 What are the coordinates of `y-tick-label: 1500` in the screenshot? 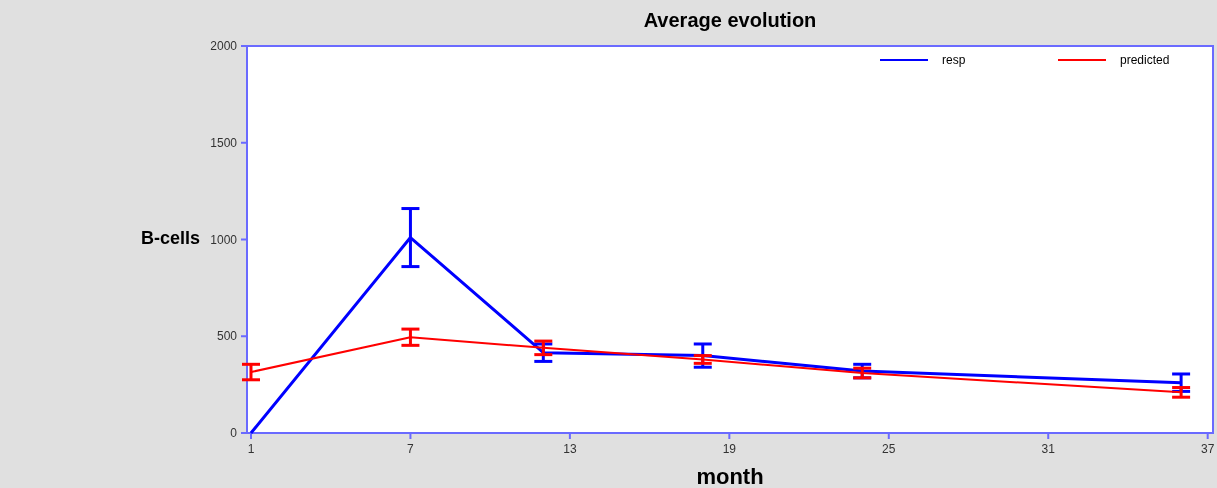 It's located at (224, 142).